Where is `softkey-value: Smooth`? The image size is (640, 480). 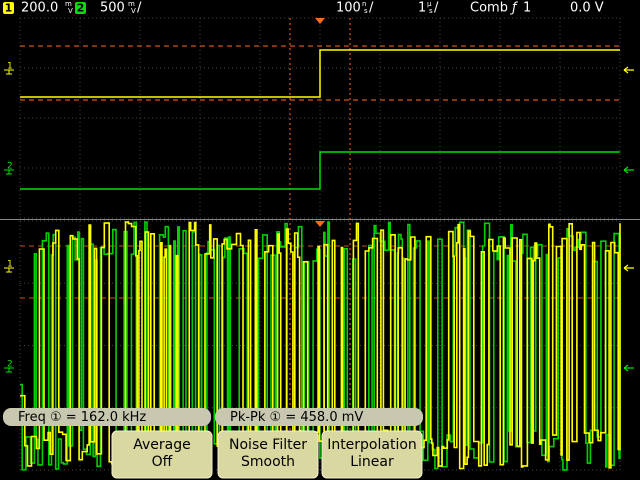
softkey-value: Smooth is located at coordinates (268, 462).